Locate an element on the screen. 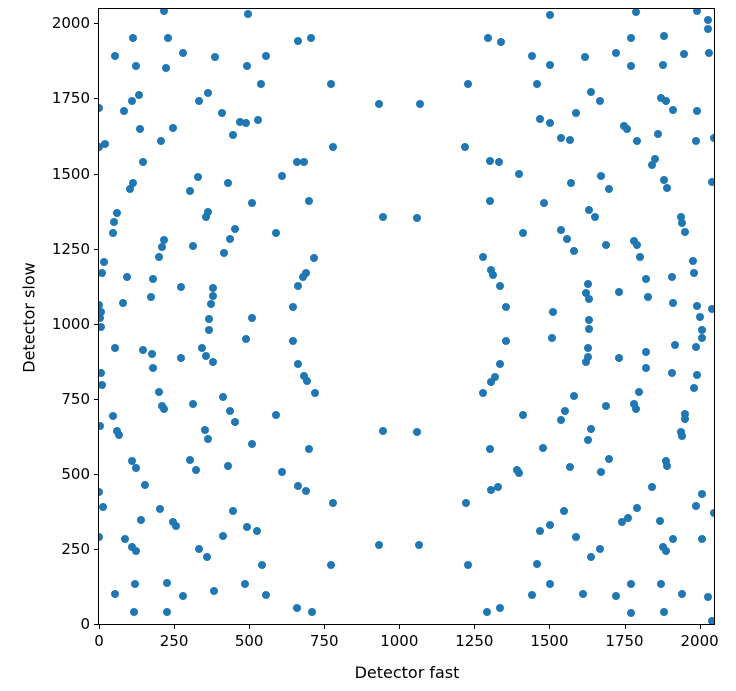 This screenshot has height=691, width=736. x-tick-label: 0 is located at coordinates (99, 641).